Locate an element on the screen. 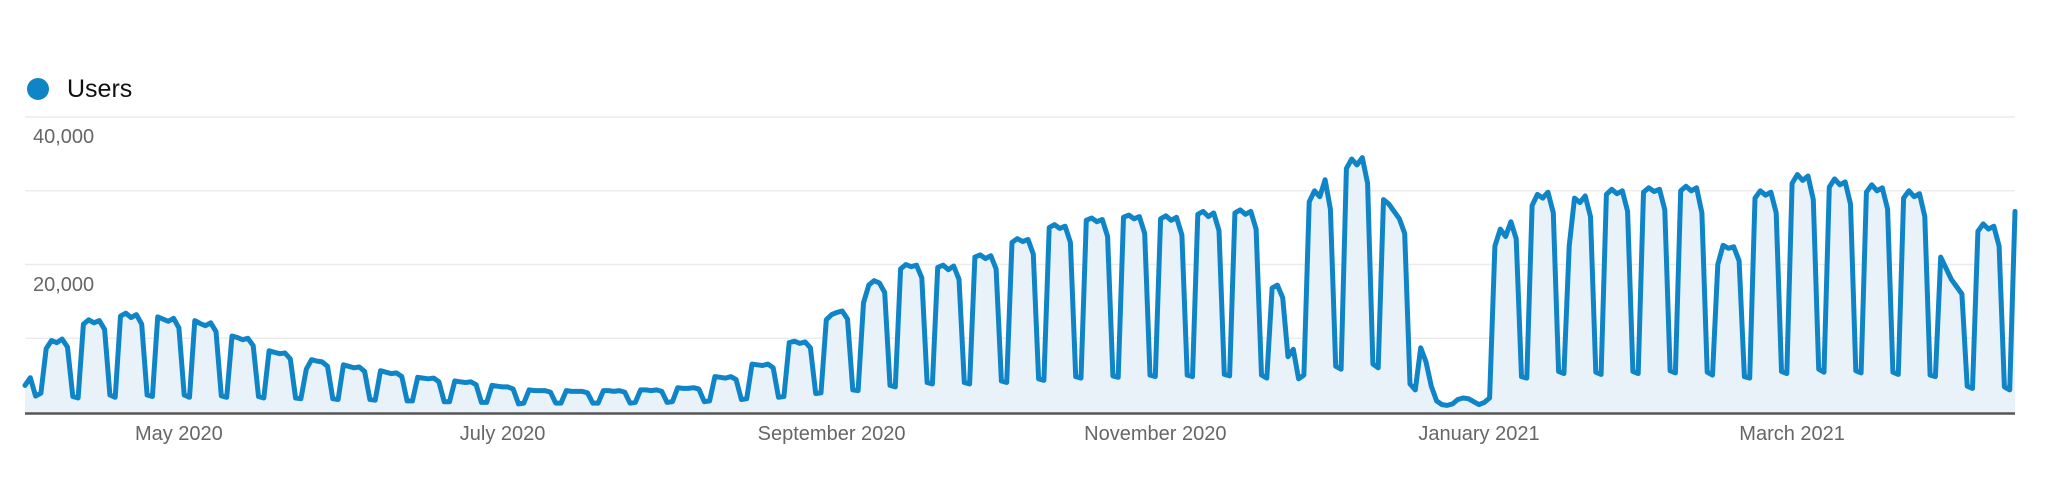  legend-users-label: Users is located at coordinates (100, 88).